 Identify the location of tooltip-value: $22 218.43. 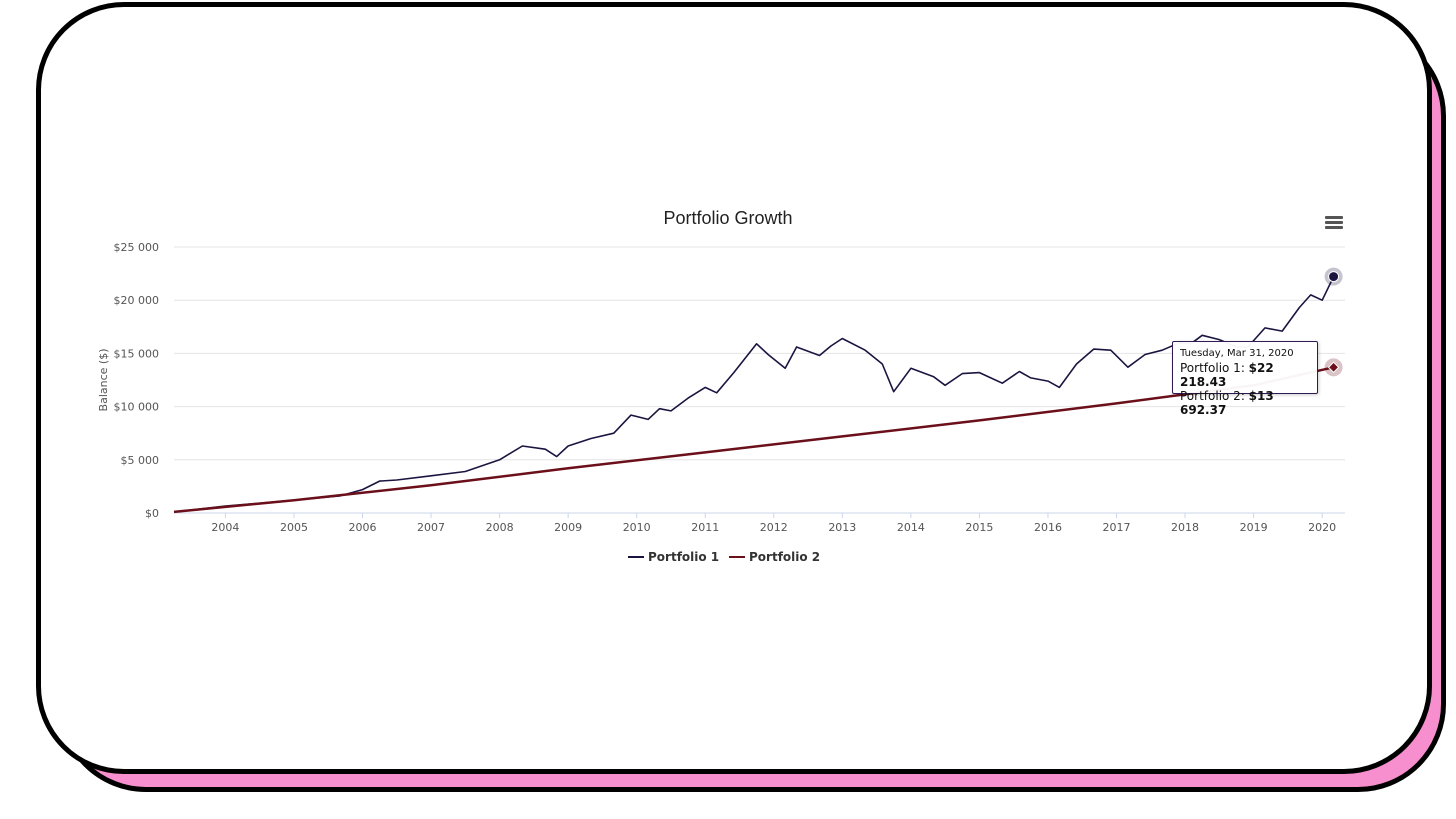
(1227, 375).